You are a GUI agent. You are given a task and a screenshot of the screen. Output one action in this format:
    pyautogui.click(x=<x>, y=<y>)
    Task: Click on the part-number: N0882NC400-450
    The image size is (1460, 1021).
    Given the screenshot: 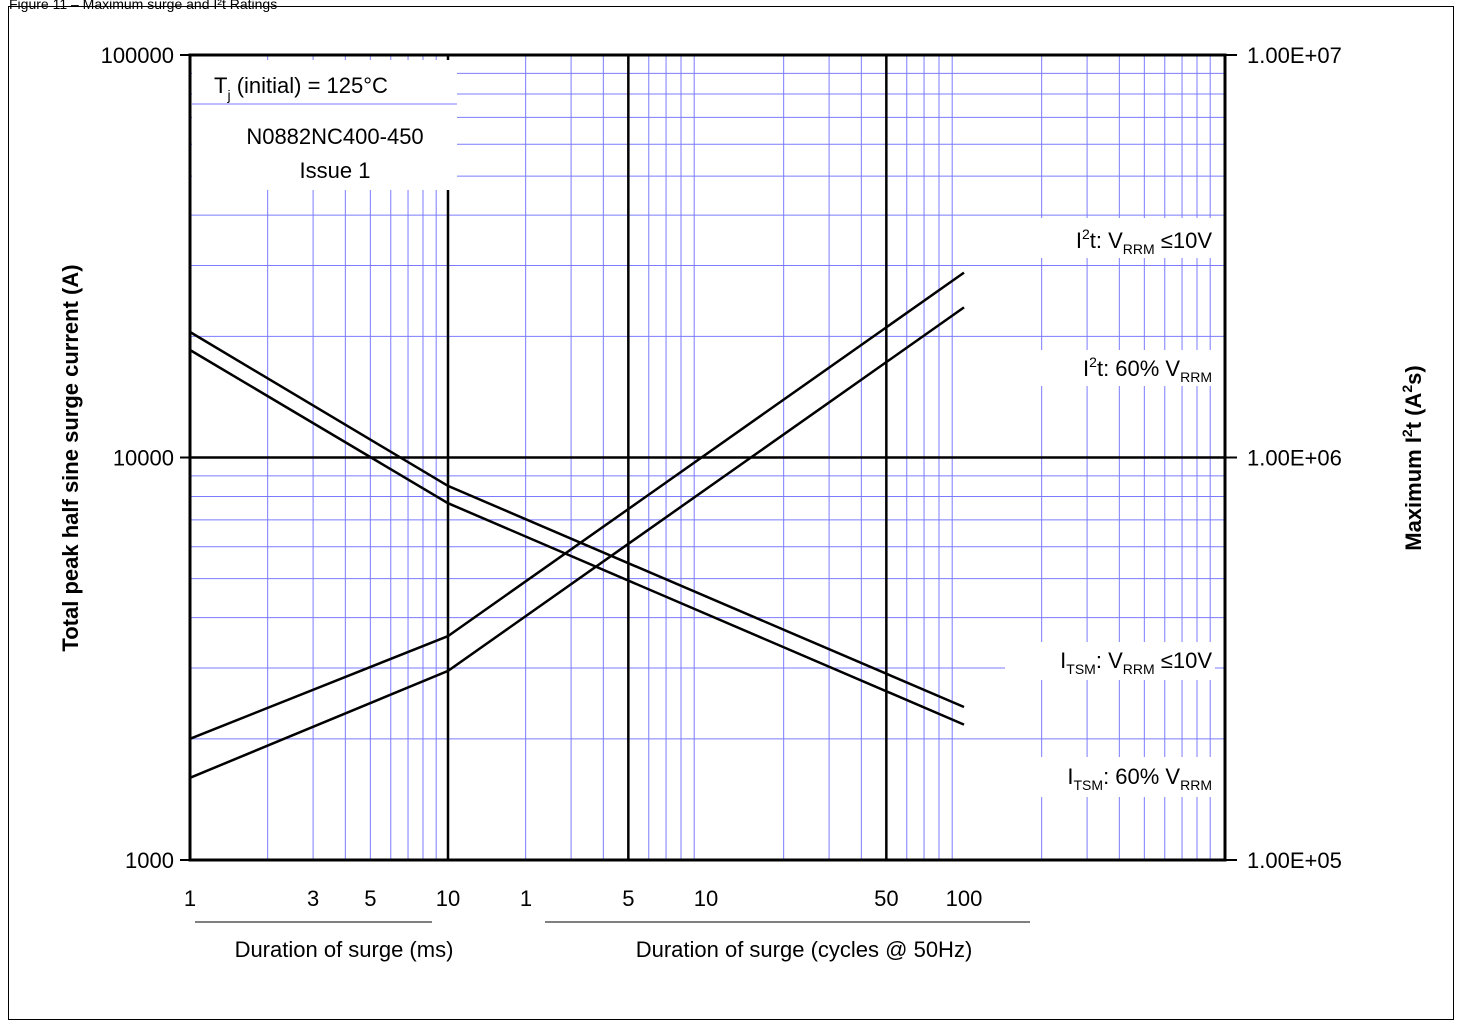 What is the action you would take?
    pyautogui.click(x=334, y=136)
    